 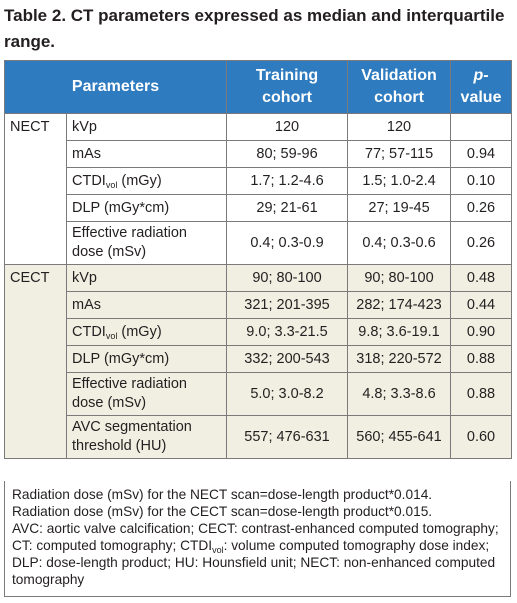 I want to click on training-cell: 321; 201-395, so click(x=287, y=305).